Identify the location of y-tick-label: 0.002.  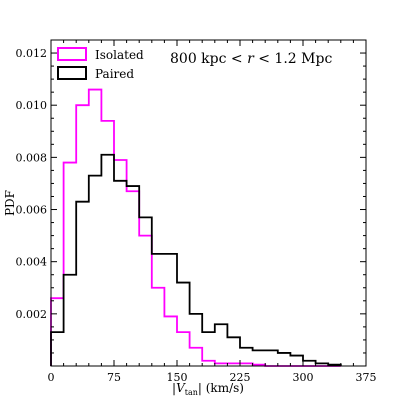
(32, 314).